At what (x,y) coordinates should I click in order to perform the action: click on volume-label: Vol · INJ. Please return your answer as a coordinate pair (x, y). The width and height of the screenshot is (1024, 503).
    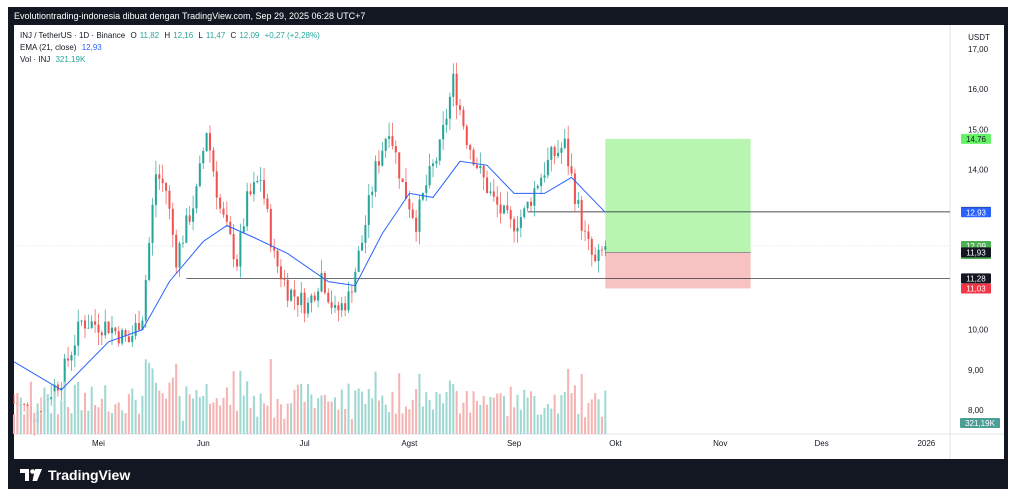
    Looking at the image, I should click on (35, 59).